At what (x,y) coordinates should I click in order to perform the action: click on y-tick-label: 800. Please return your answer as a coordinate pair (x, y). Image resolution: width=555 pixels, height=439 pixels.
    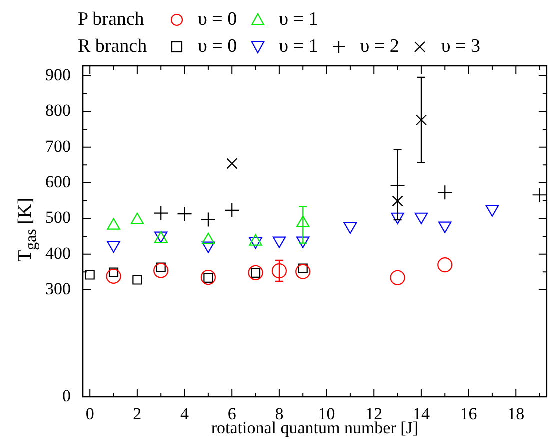
    Looking at the image, I should click on (58, 110).